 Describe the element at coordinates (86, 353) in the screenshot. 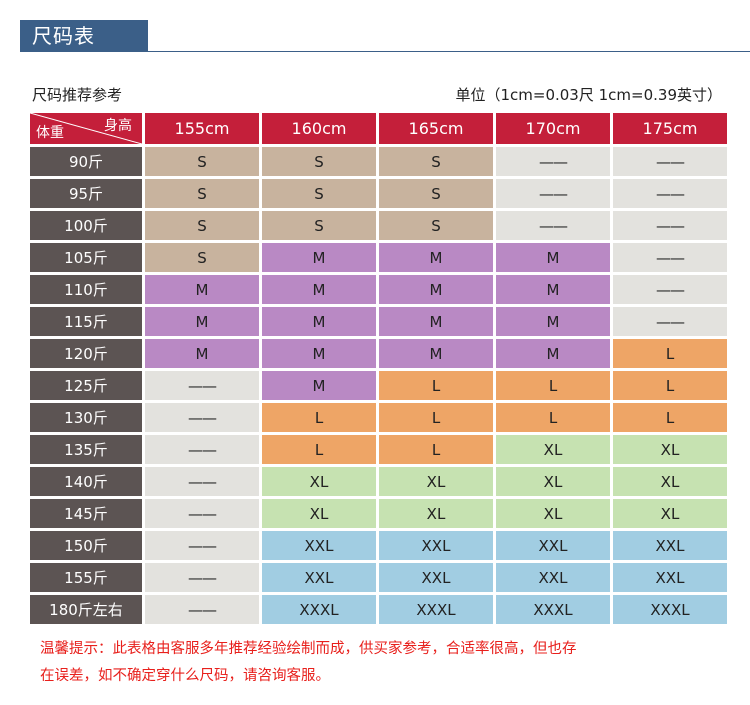

I see `weight-row-header: 120斤` at that location.